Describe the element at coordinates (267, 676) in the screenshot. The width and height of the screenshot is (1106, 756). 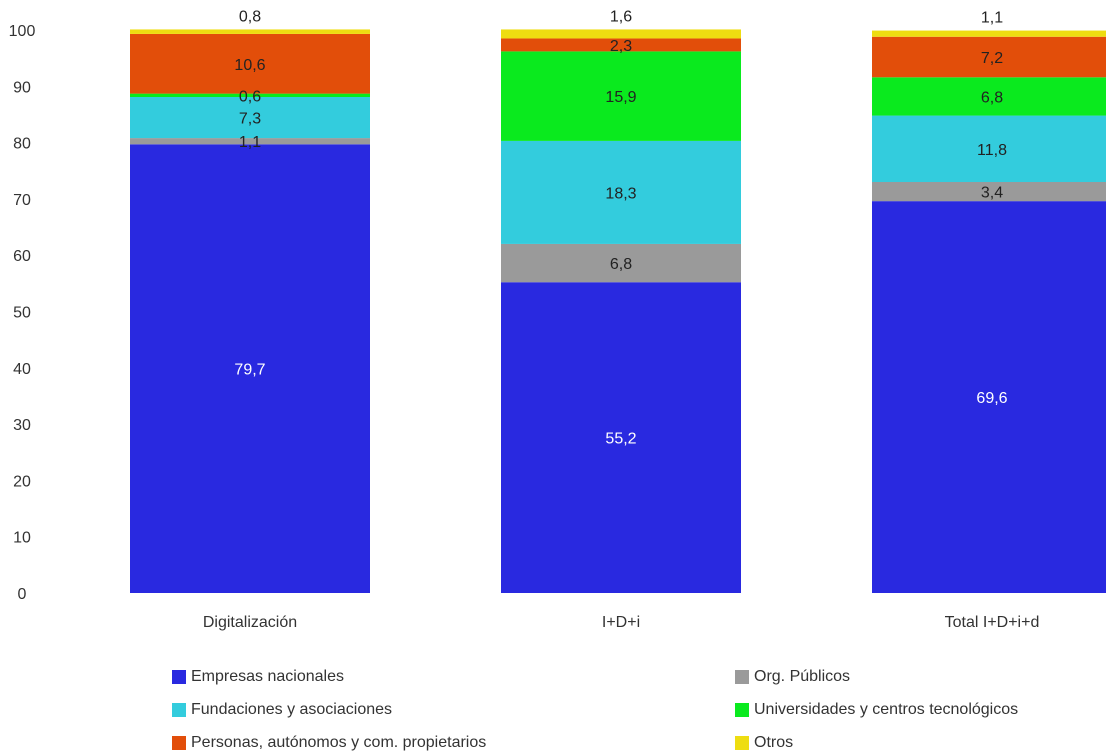
I see `legend-label: Empresas nacionales` at that location.